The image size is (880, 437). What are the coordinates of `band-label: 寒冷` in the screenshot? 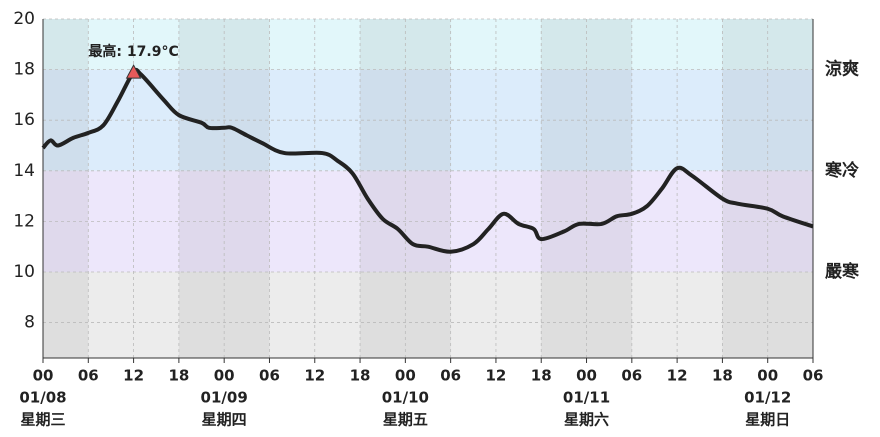 It's located at (842, 170).